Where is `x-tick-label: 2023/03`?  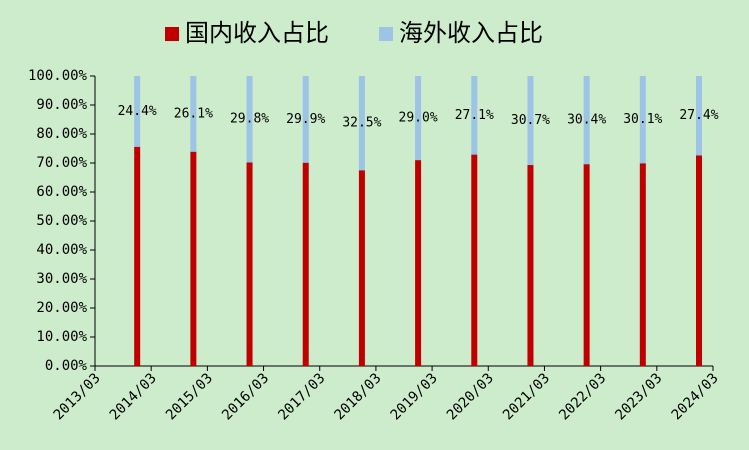 x-tick-label: 2023/03 is located at coordinates (638, 396).